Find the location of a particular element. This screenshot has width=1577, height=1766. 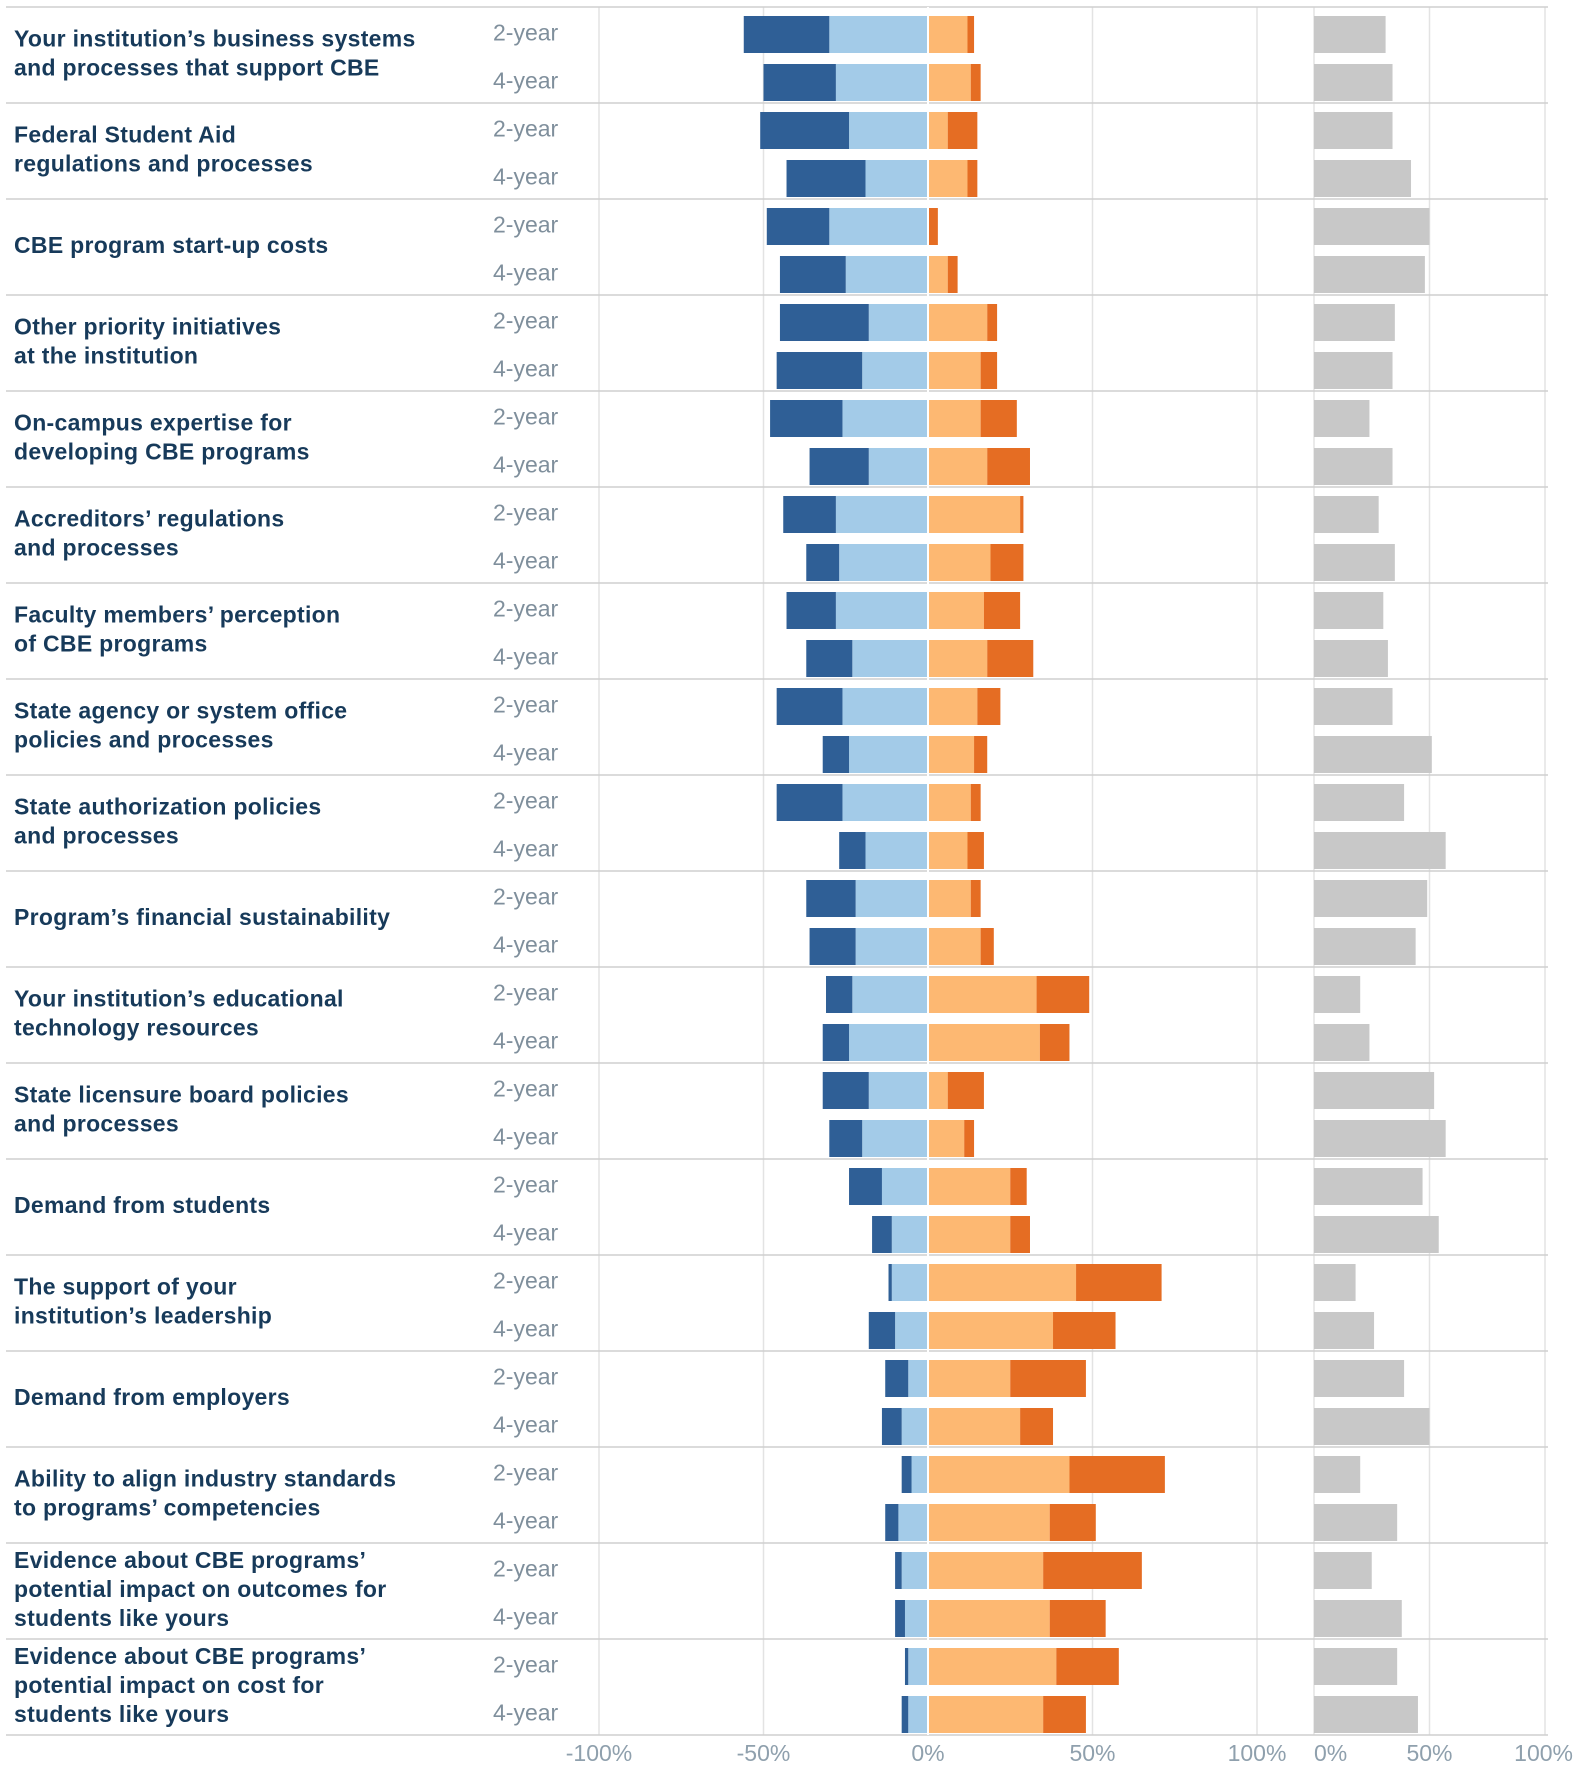

category-label: and processes that support CBE is located at coordinates (197, 68).